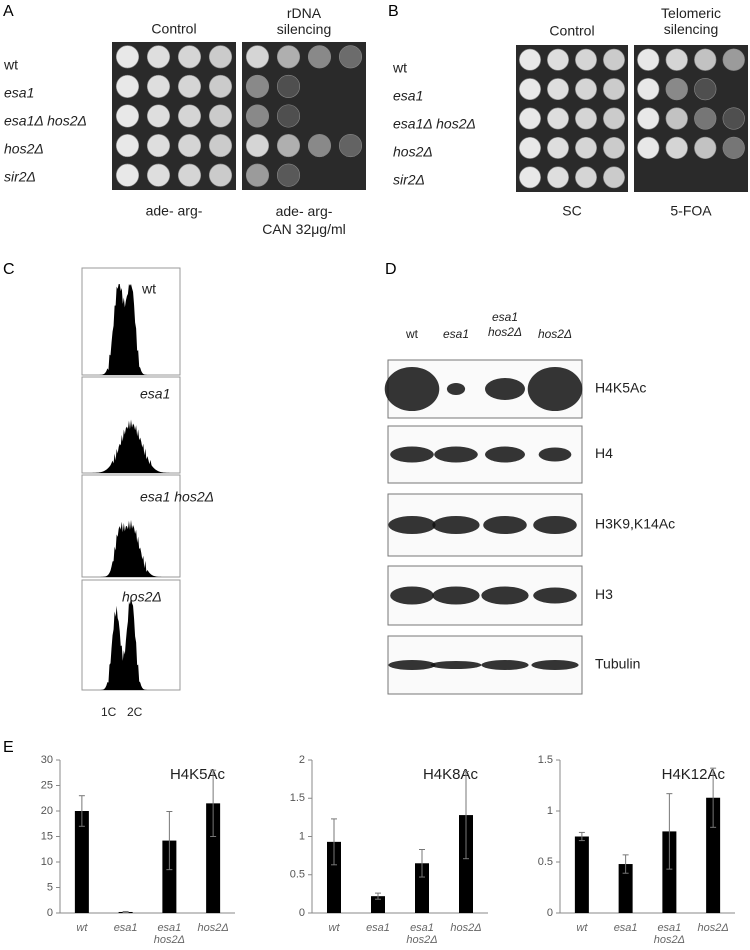 Image resolution: width=750 pixels, height=950 pixels. I want to click on x-tick-label: wt, so click(335, 928).